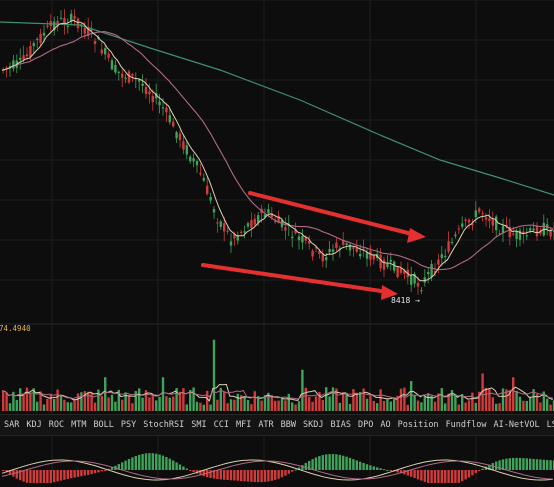 This screenshot has height=487, width=554. Describe the element at coordinates (466, 425) in the screenshot. I see `indicator-tab-fundflow: Fundflow` at that location.